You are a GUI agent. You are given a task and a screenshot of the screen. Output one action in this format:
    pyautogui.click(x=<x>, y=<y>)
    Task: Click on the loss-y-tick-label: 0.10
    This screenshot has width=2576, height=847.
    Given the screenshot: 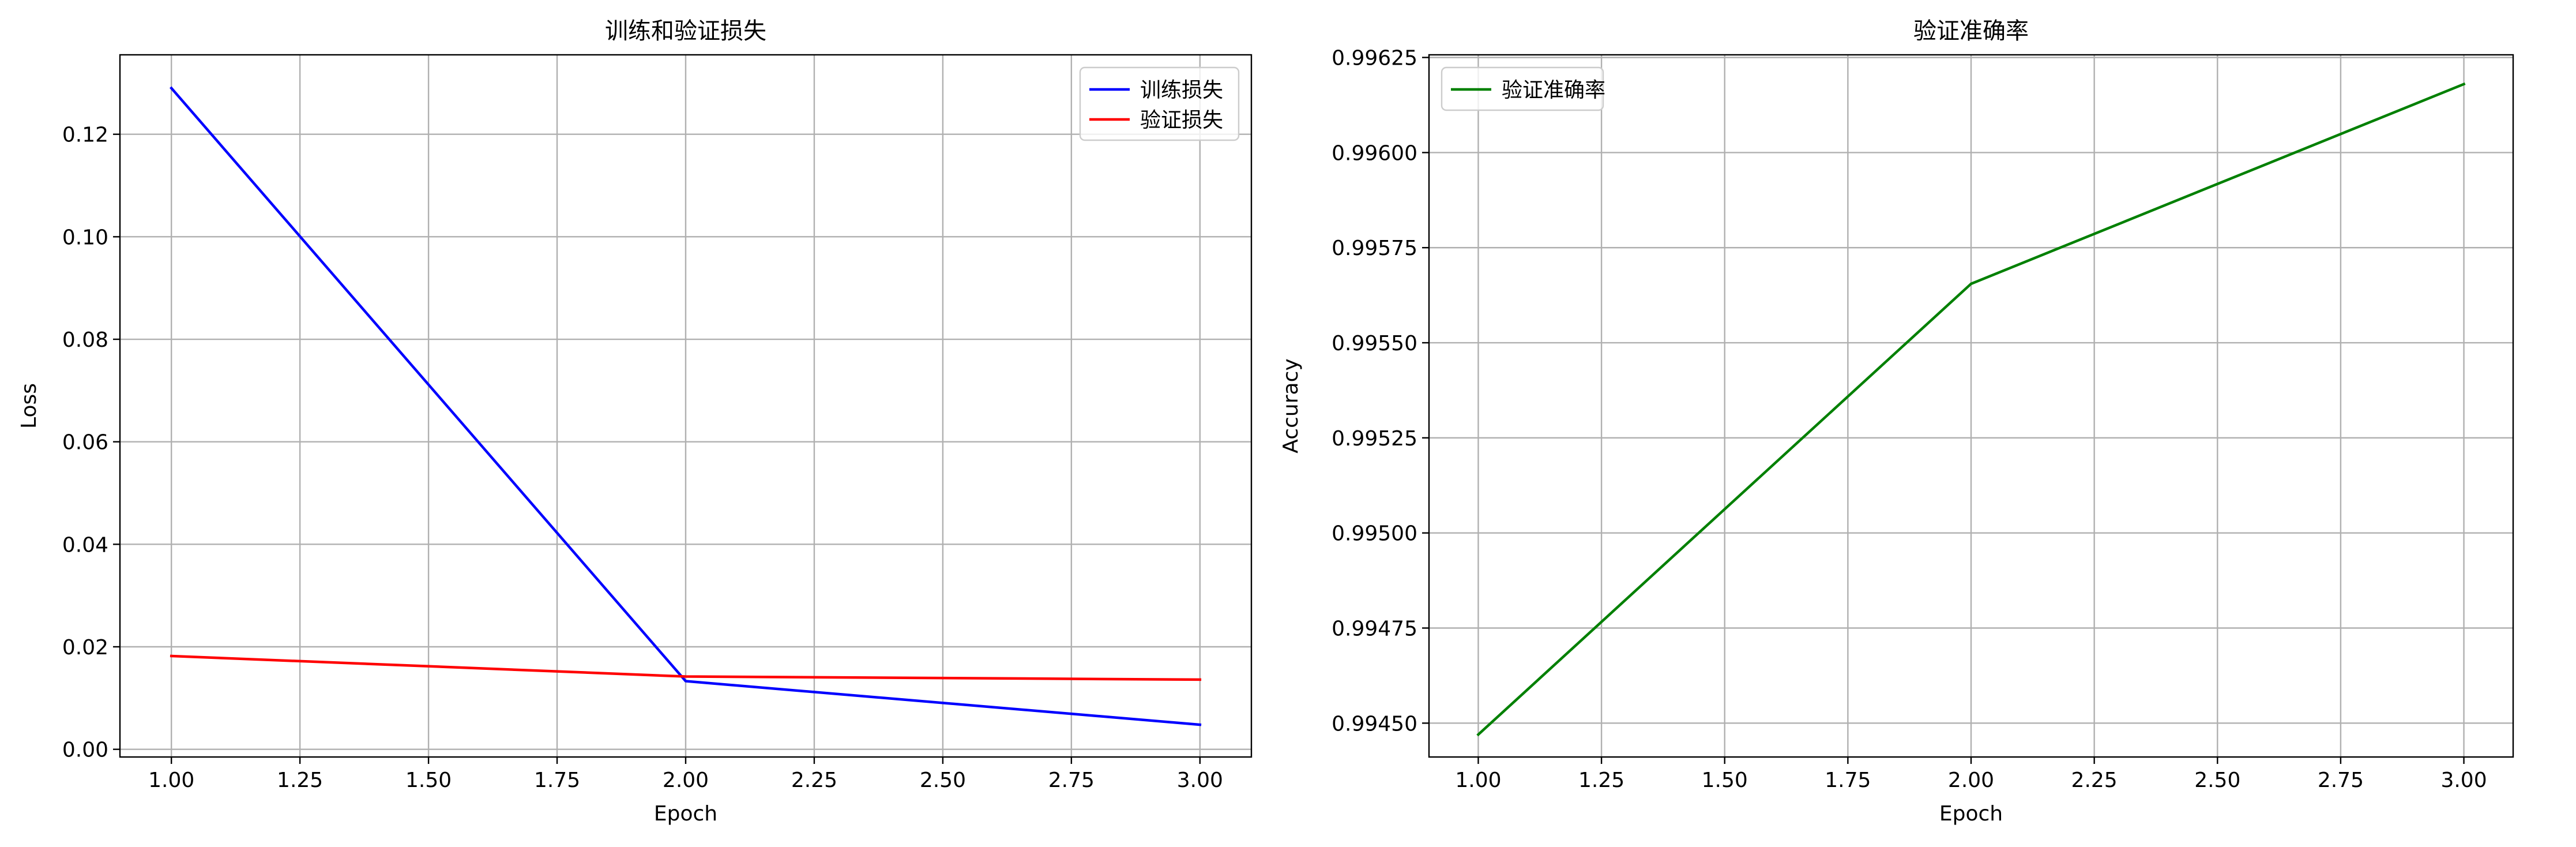 What is the action you would take?
    pyautogui.click(x=85, y=238)
    